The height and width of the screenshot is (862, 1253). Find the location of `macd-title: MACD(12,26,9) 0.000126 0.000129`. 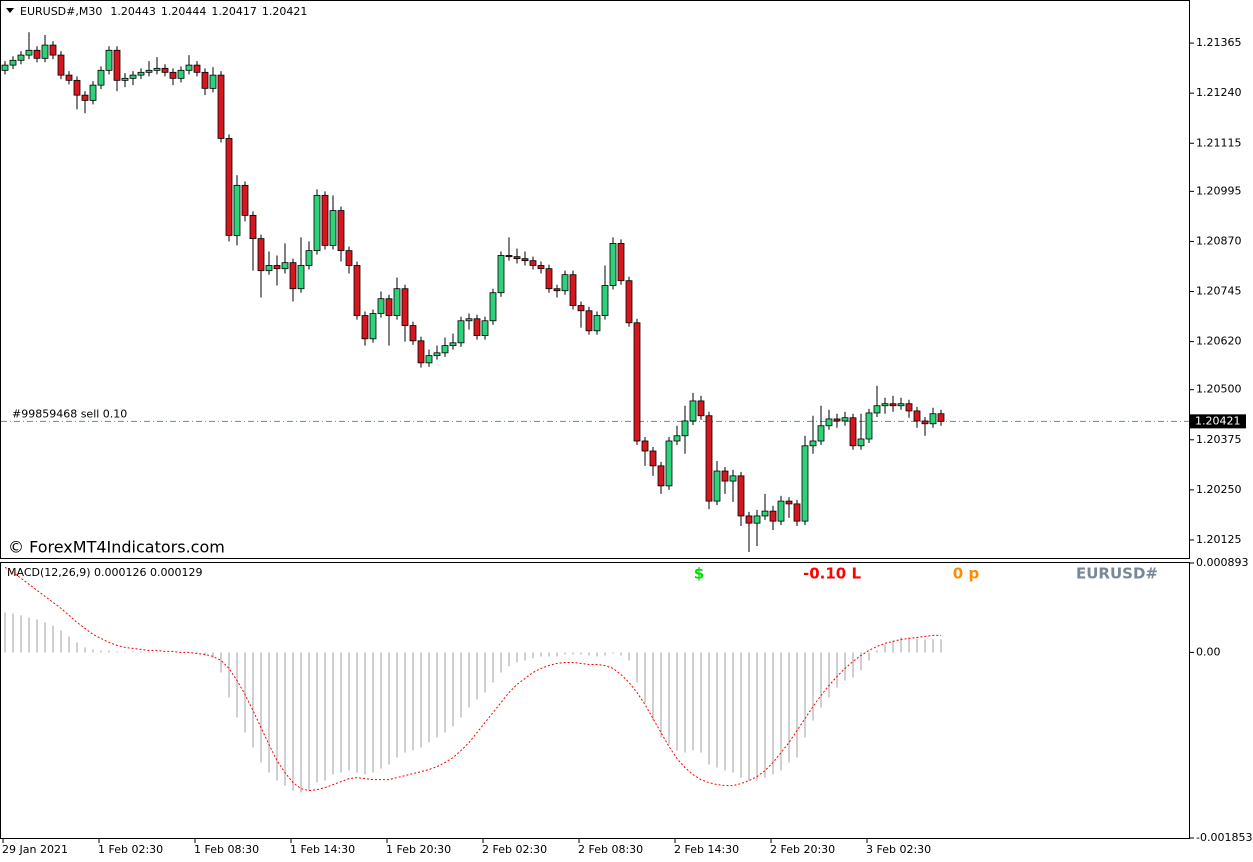

macd-title: MACD(12,26,9) 0.000126 0.000129 is located at coordinates (105, 572).